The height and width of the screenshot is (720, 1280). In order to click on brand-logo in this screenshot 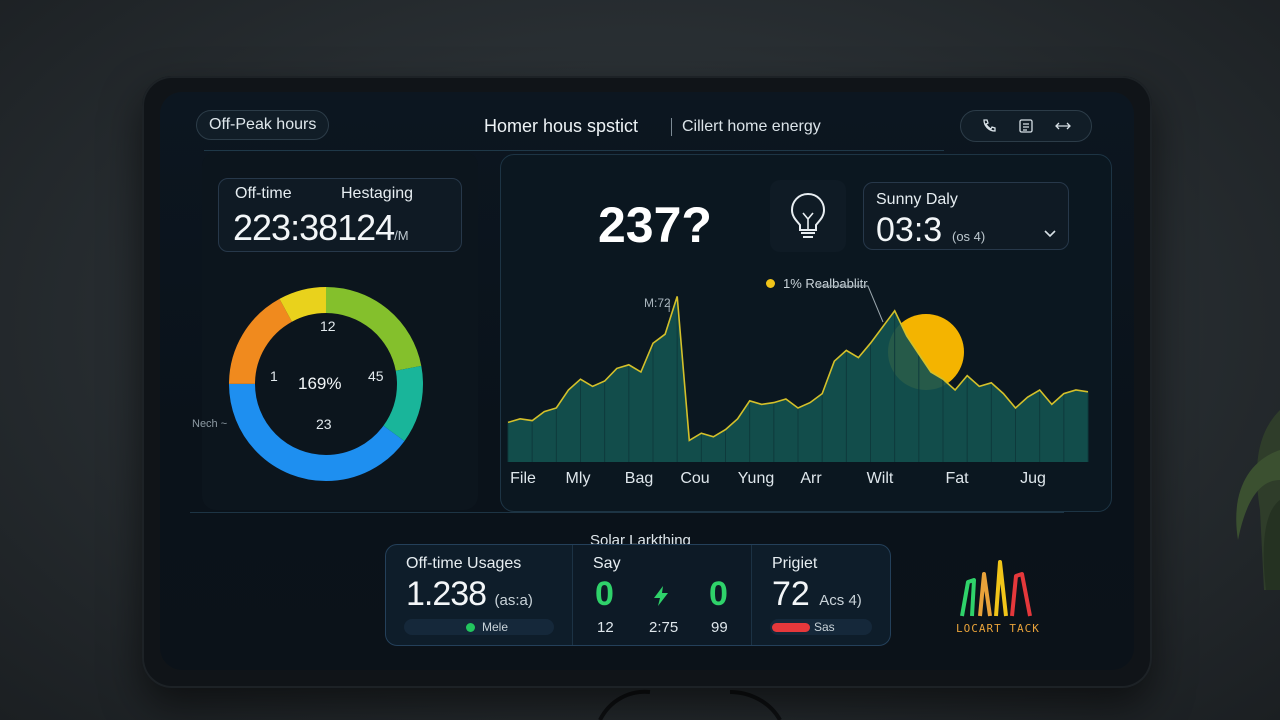, I will do `click(996, 588)`.